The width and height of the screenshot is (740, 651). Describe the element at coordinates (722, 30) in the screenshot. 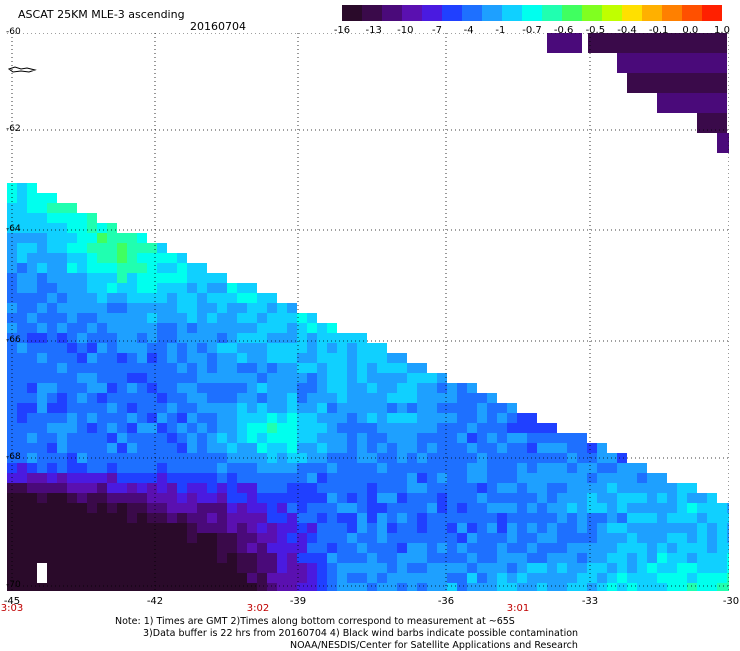

I see `colorbar-tick-label: 1.0` at that location.